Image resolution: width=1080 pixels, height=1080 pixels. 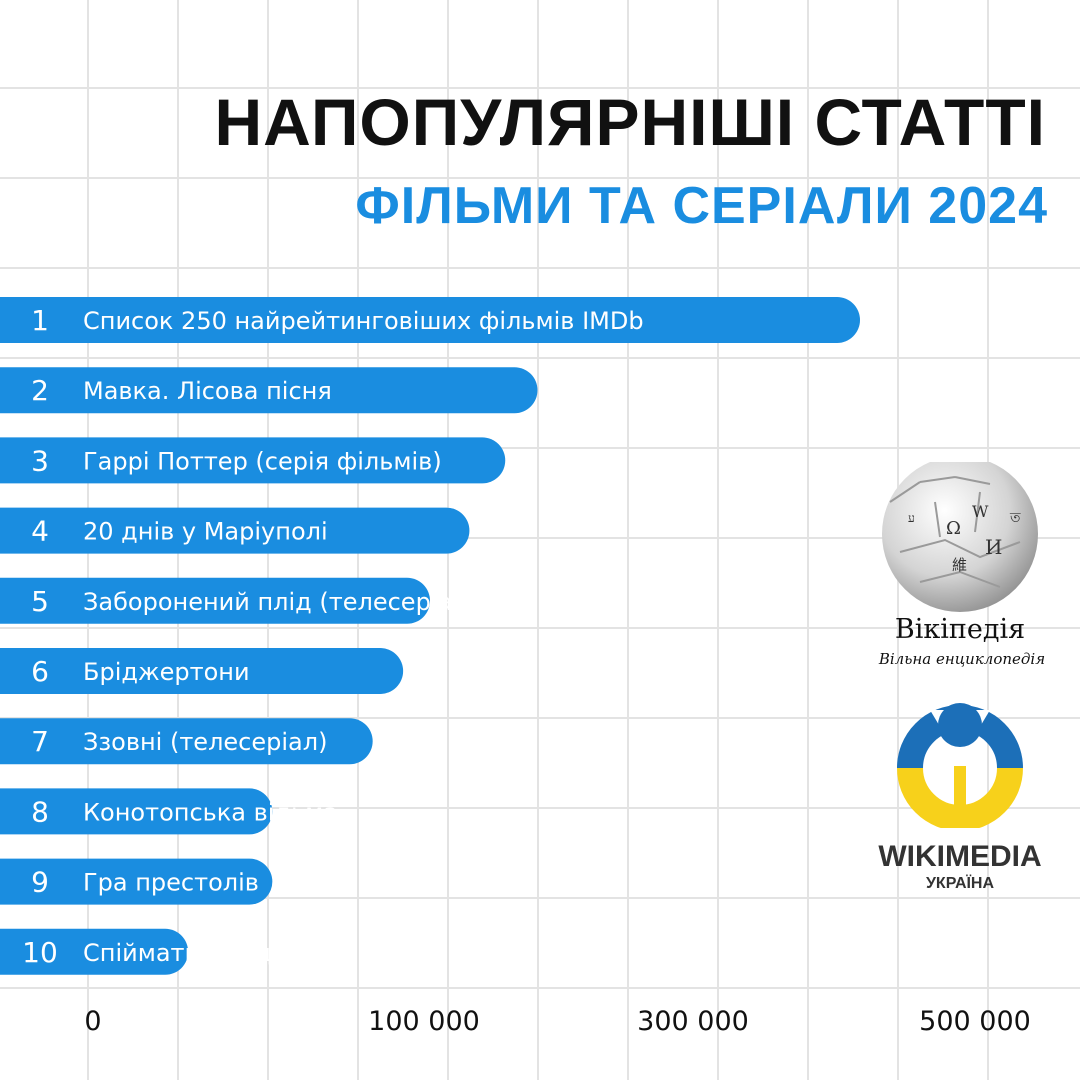 I want to click on bar-rank: 8, so click(x=40, y=811).